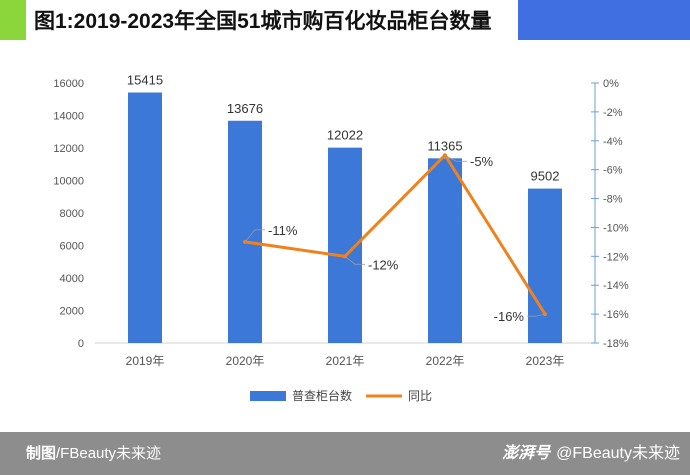 This screenshot has width=690, height=475. I want to click on y-tick-label: 0, so click(81, 344).